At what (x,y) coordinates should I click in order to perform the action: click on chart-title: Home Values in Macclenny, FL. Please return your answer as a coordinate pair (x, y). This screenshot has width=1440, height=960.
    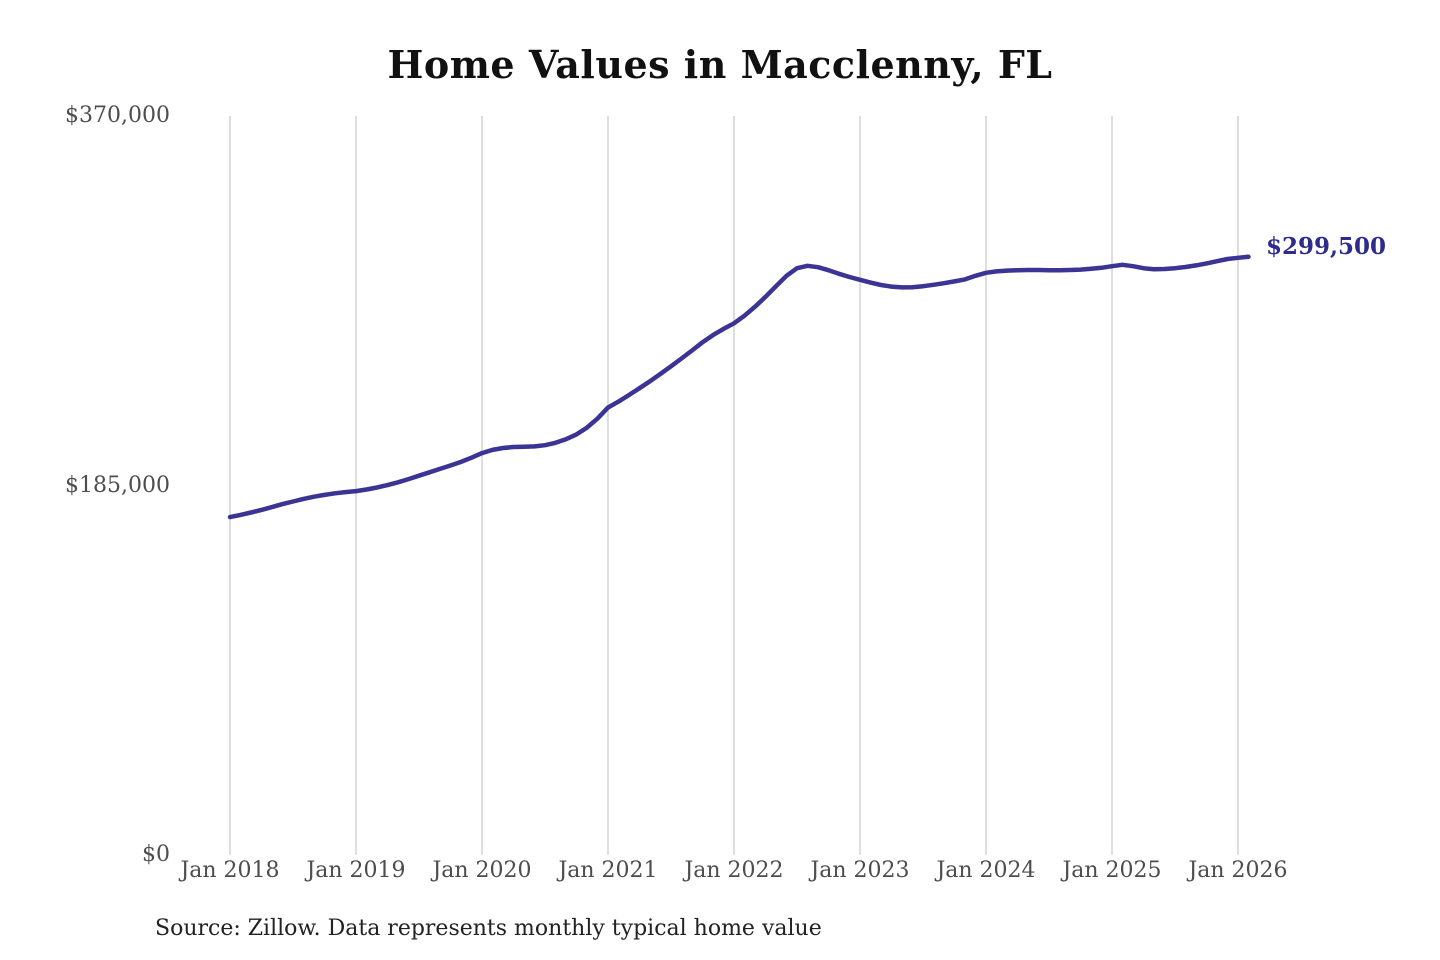
    Looking at the image, I should click on (720, 64).